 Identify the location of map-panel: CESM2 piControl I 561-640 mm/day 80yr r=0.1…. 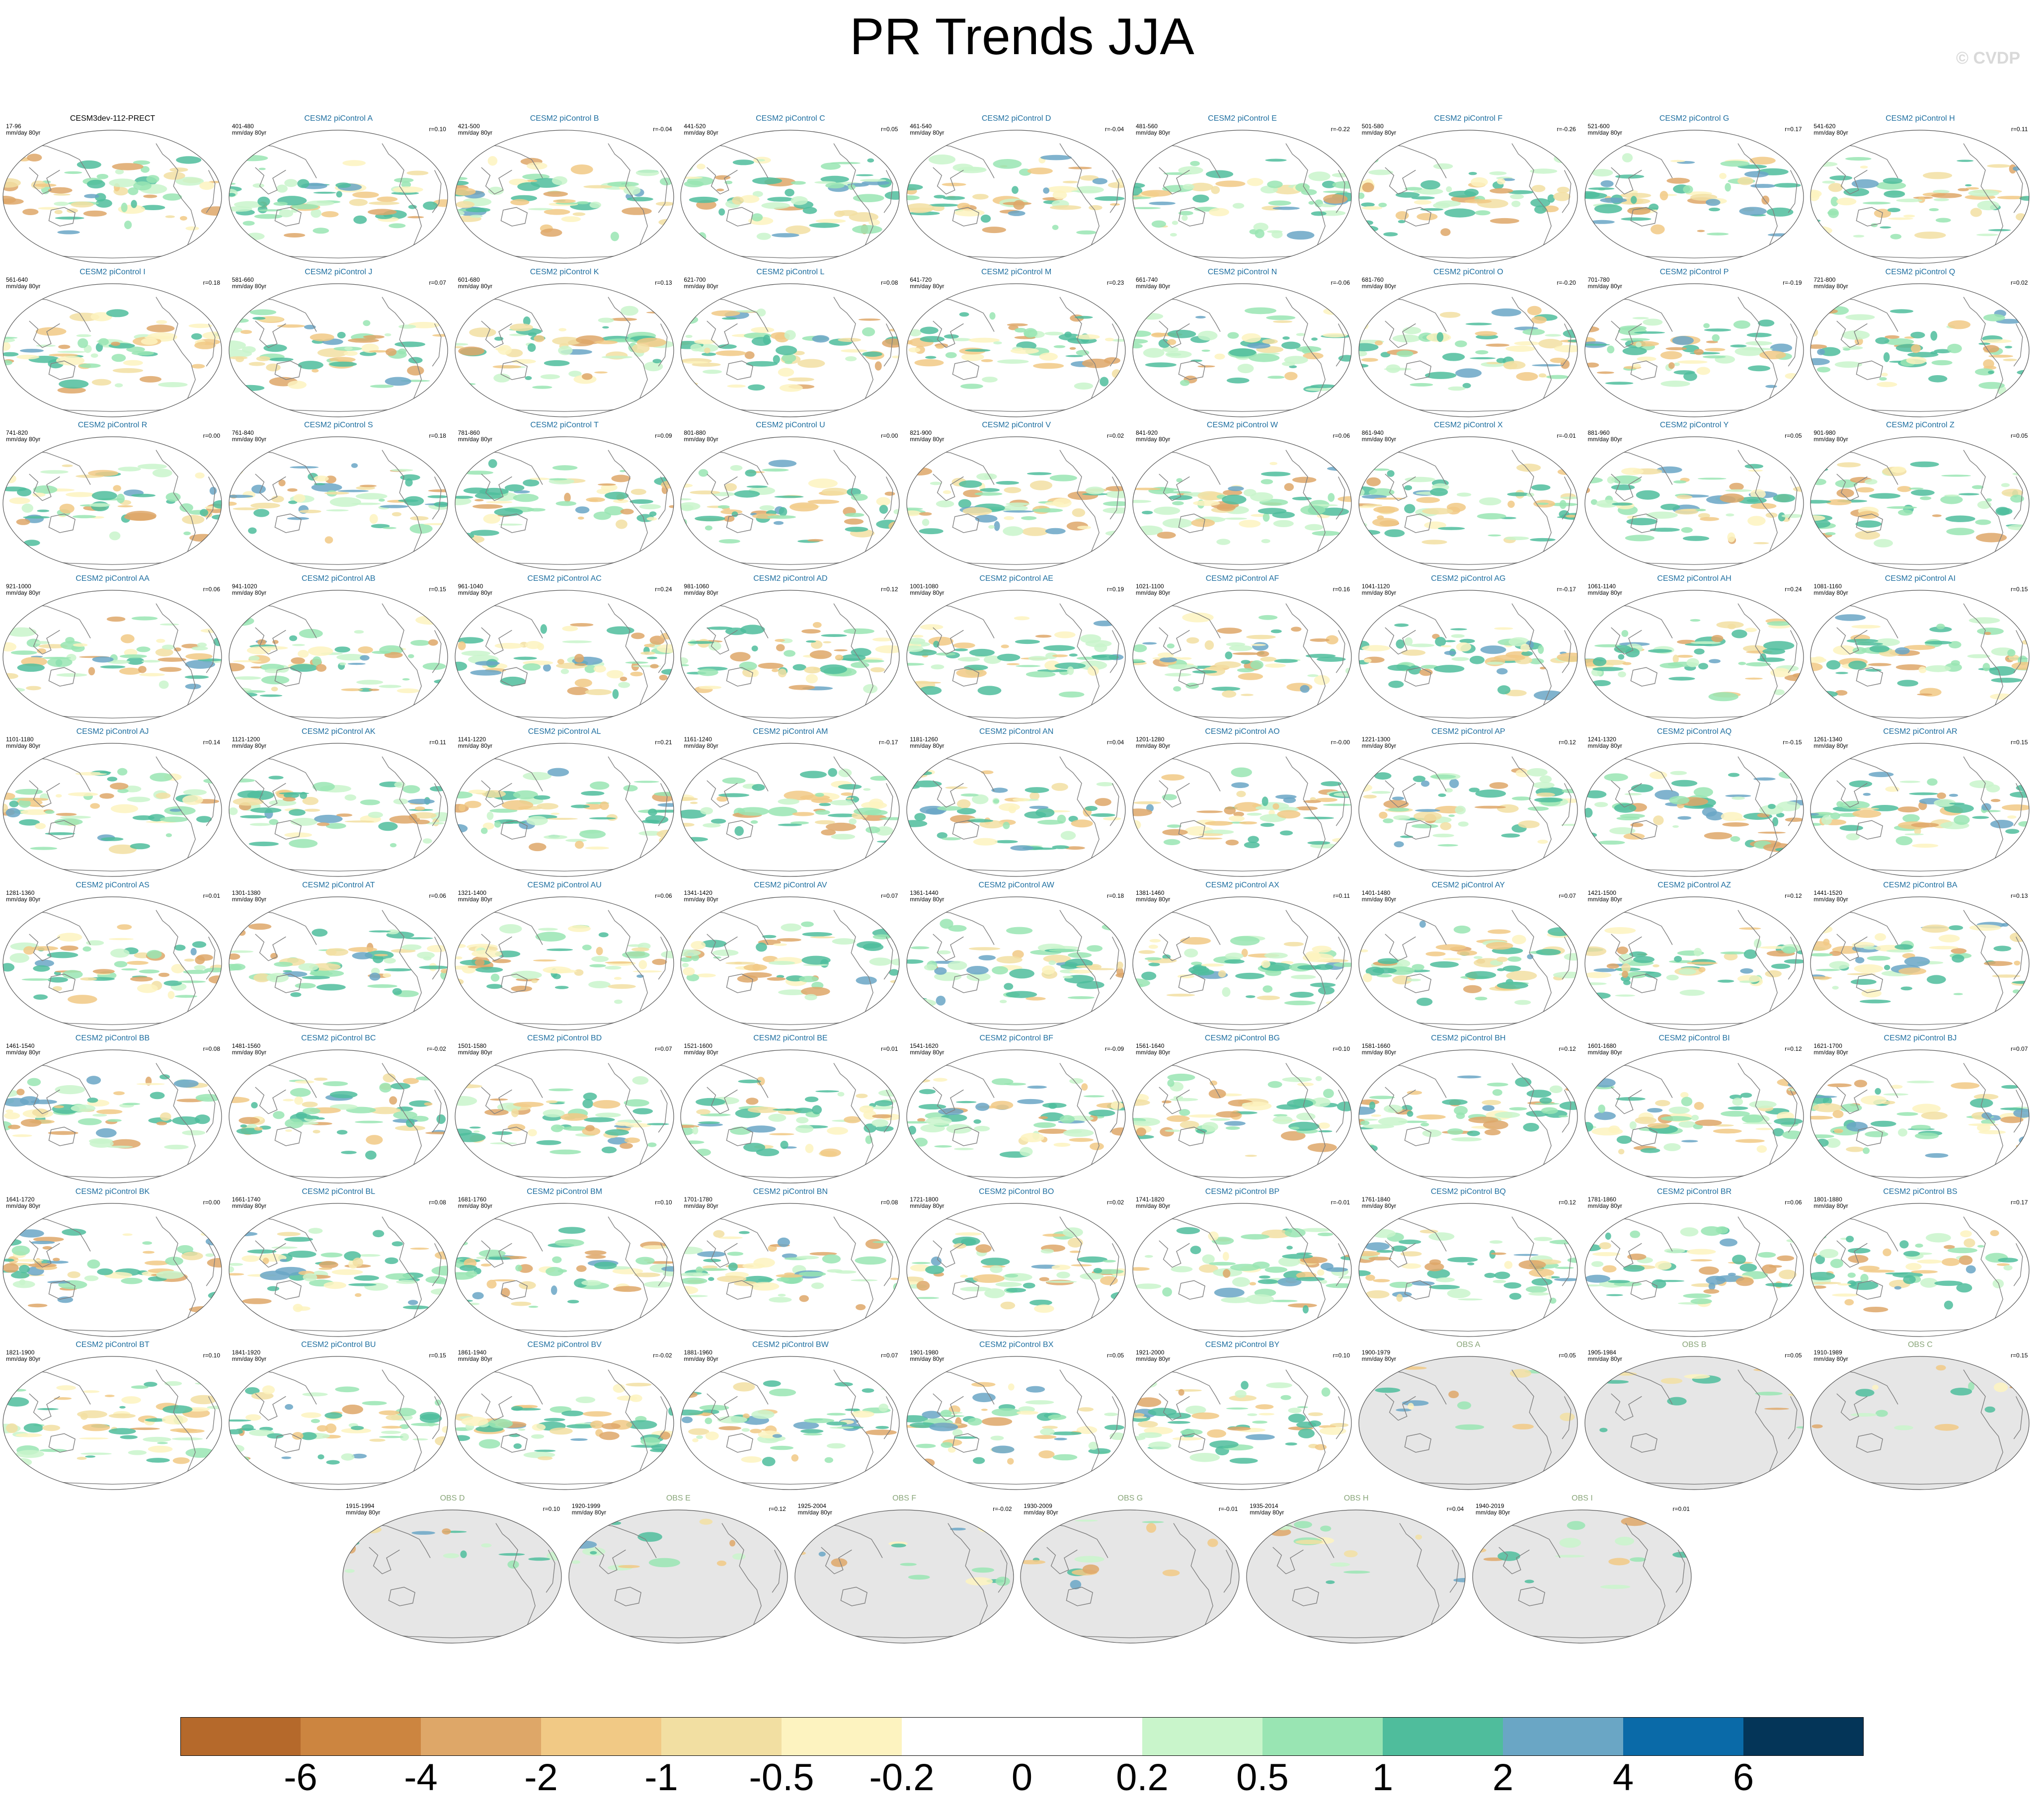
(112, 343).